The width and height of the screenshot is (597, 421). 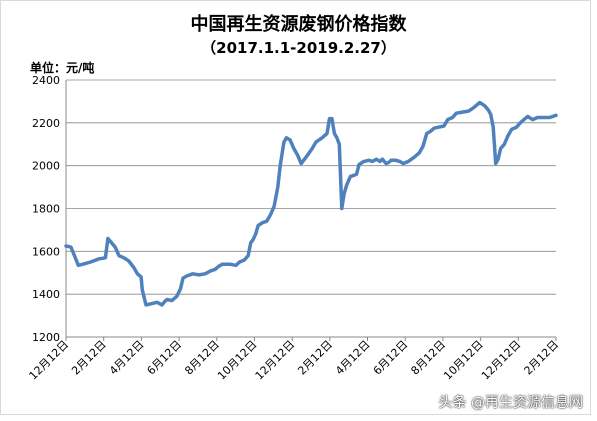 I want to click on y-tick-label: 2400, so click(x=46, y=80).